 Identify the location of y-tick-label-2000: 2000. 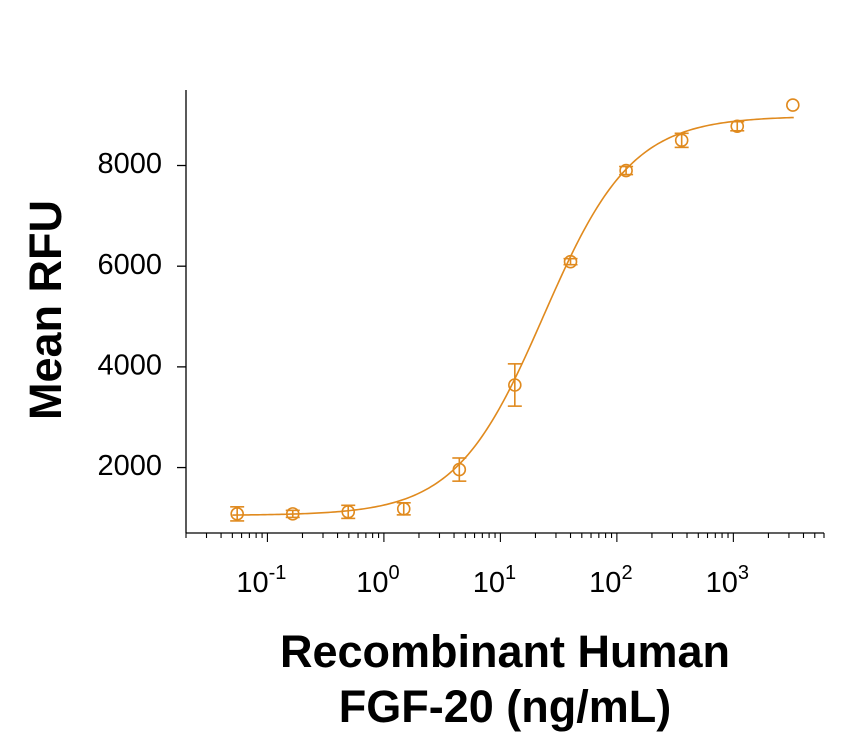
(129, 466).